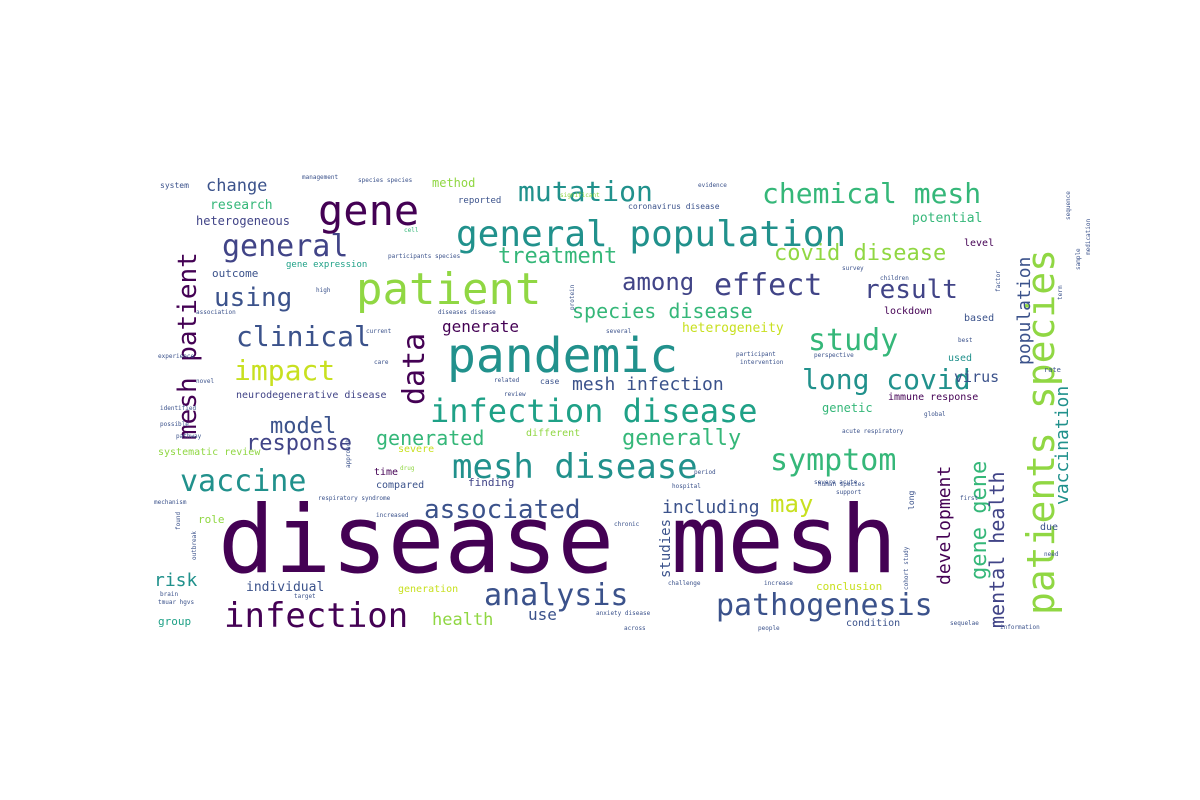 The width and height of the screenshot is (1200, 800). I want to click on word: novel, so click(205, 381).